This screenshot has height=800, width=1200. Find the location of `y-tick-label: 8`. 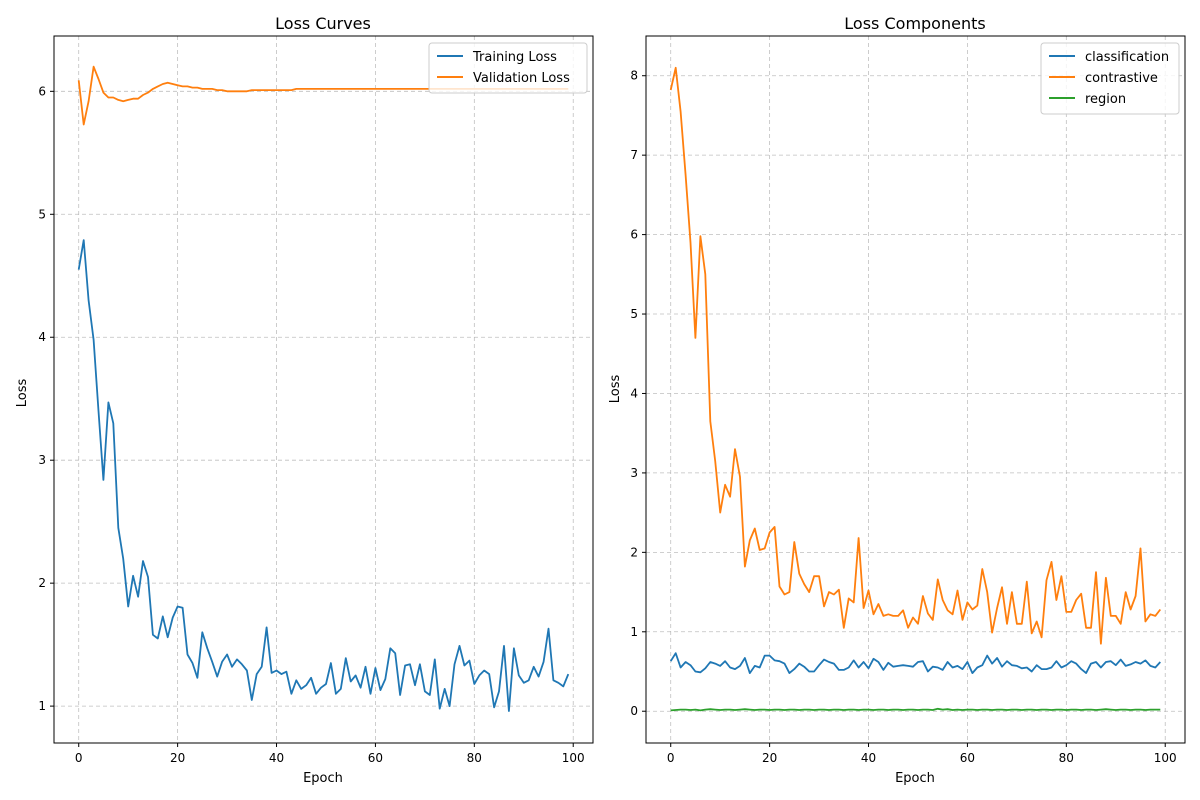

y-tick-label: 8 is located at coordinates (634, 76).